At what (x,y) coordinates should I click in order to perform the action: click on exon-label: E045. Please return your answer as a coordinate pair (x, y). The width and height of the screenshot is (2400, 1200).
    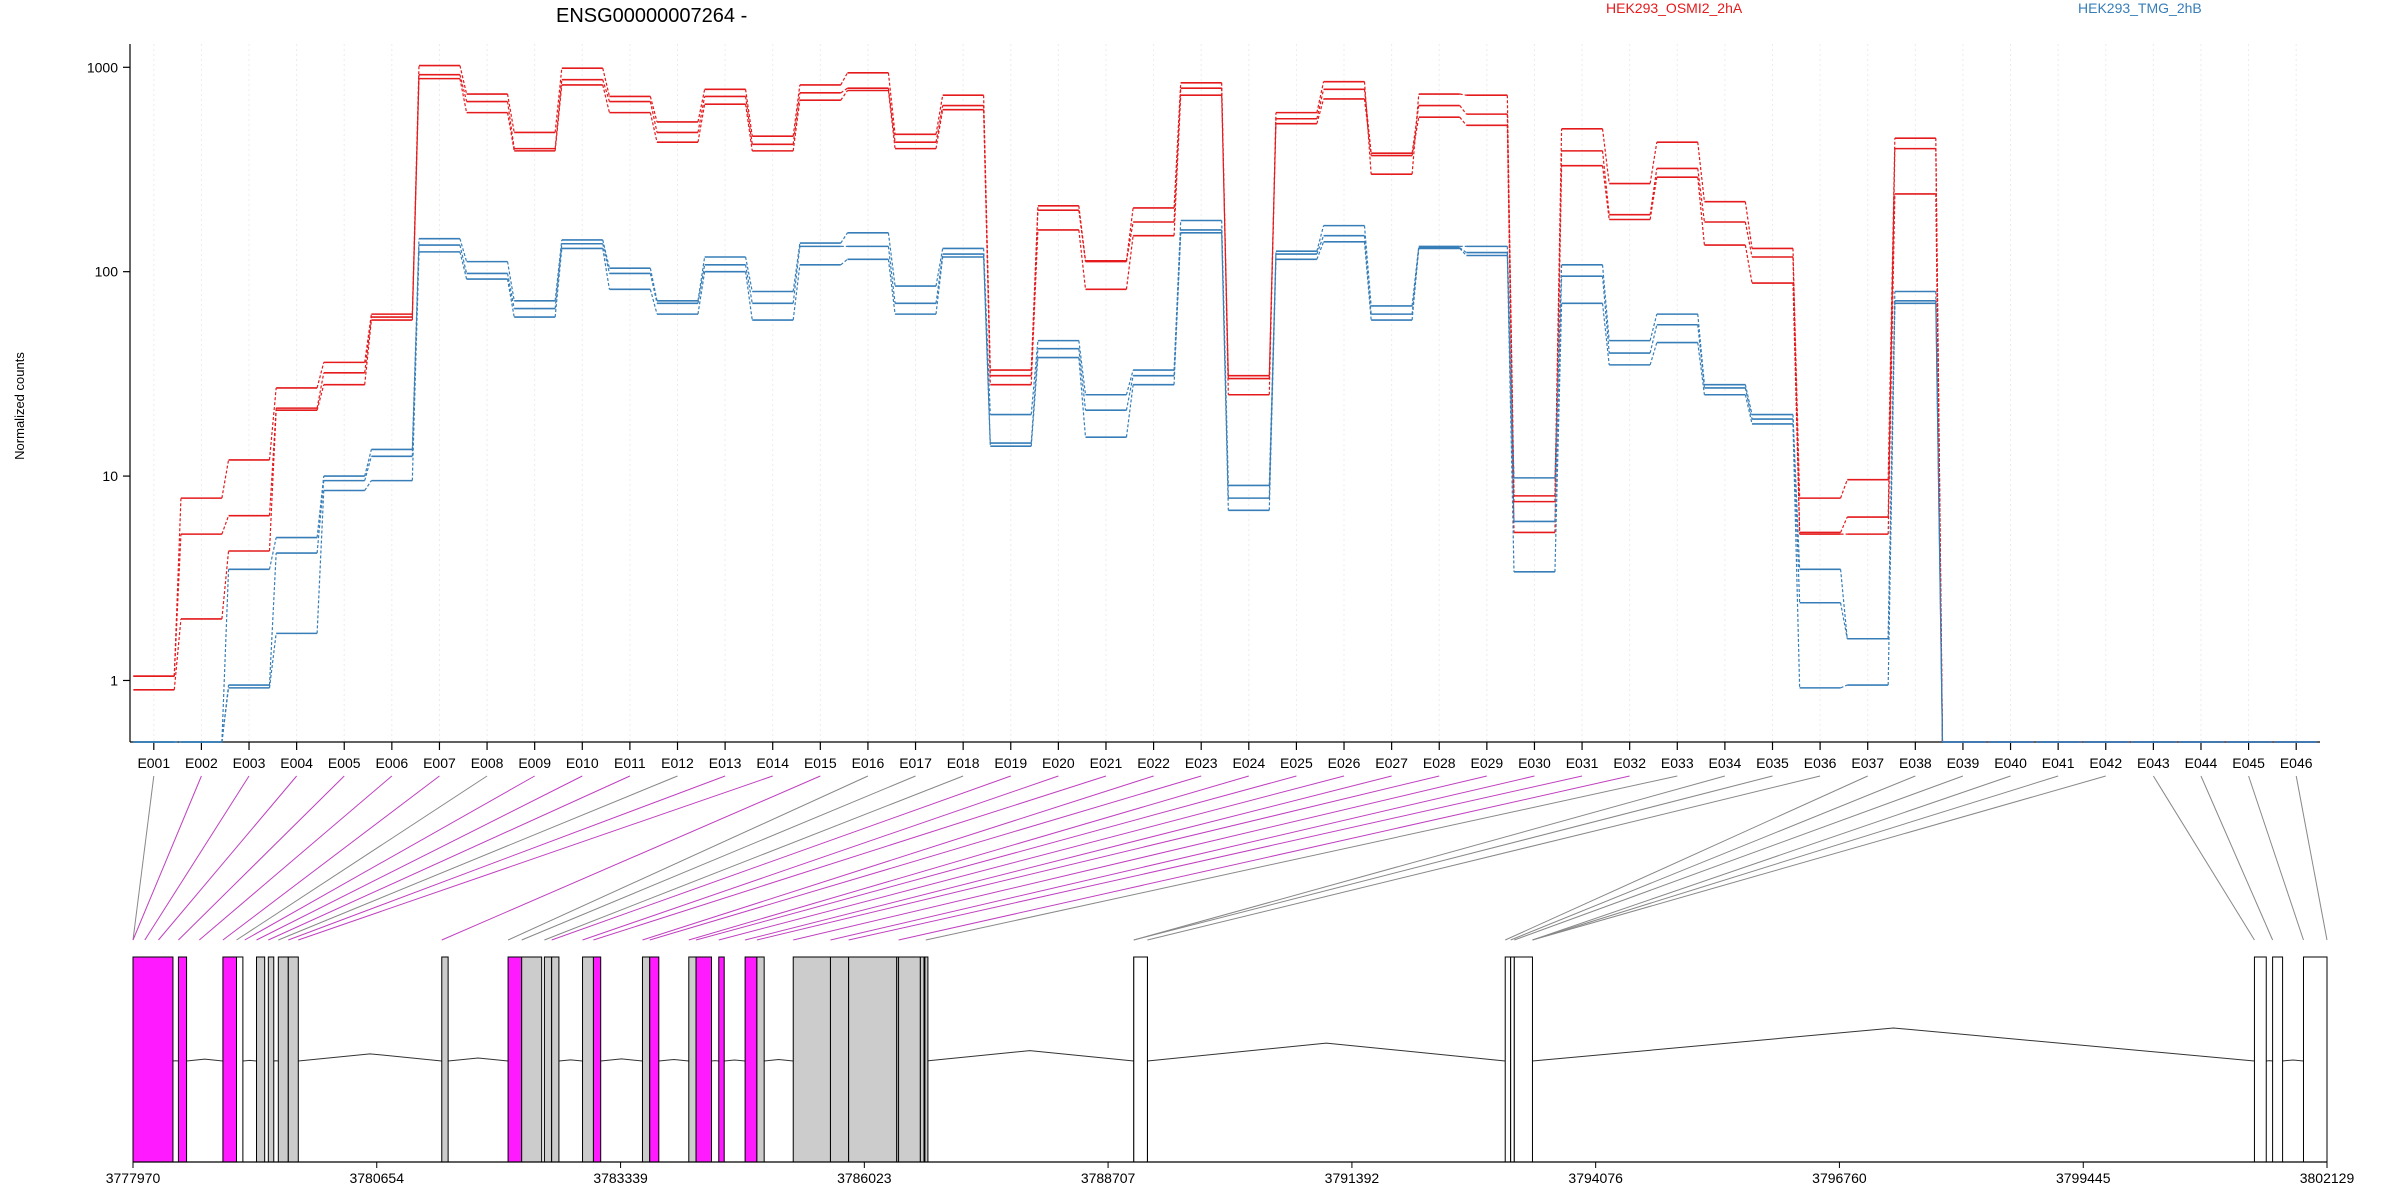
    Looking at the image, I should click on (2248, 763).